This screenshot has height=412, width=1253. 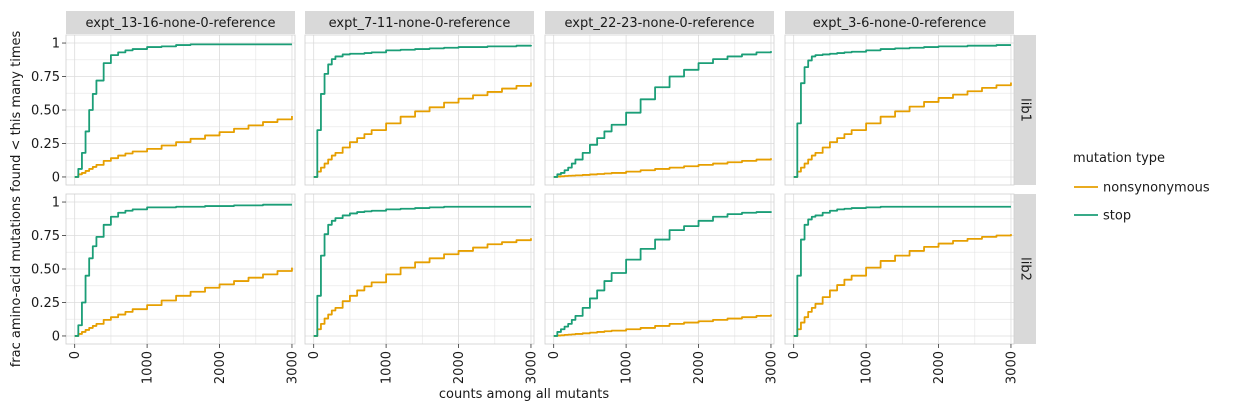 I want to click on facet-column-strip: expt_13-16-none-0-reference, so click(x=180, y=22).